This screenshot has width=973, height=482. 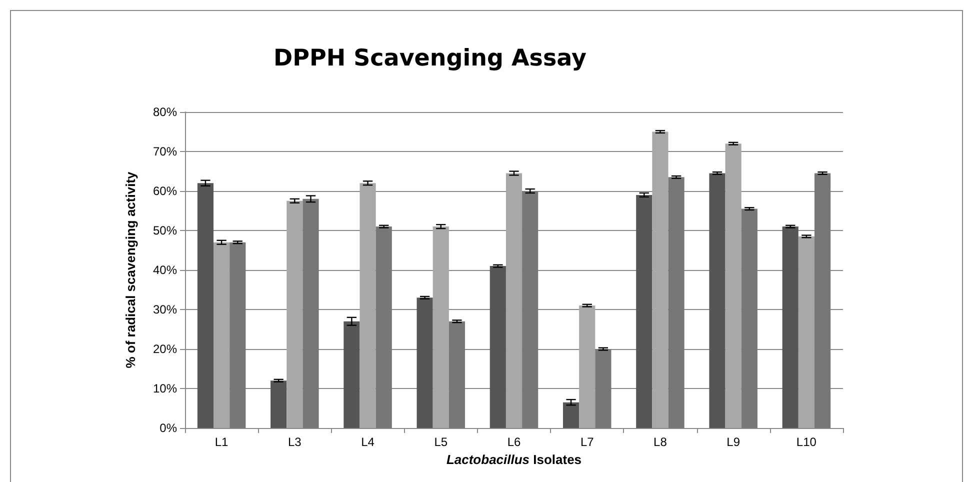 I want to click on y-tick-label: 70%, so click(x=165, y=151).